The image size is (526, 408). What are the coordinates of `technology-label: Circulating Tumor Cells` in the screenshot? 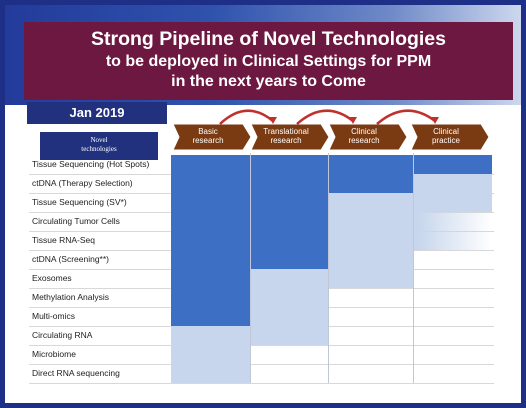 It's located at (76, 221).